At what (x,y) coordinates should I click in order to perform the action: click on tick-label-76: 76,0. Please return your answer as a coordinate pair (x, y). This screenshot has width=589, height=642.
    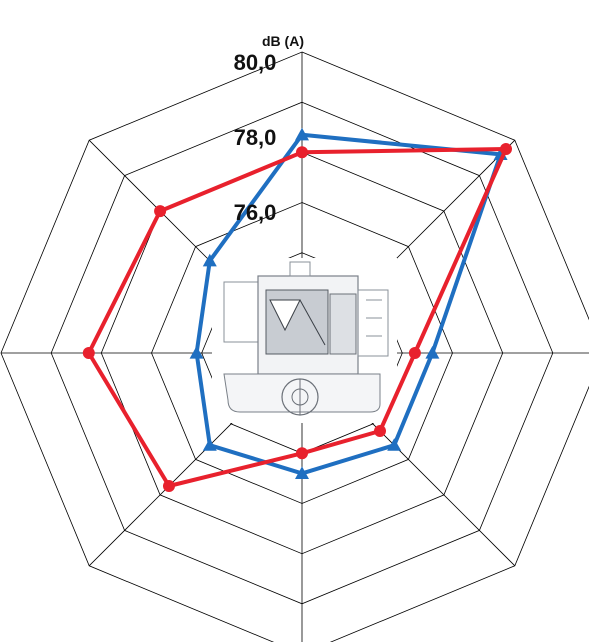
    Looking at the image, I should click on (255, 212).